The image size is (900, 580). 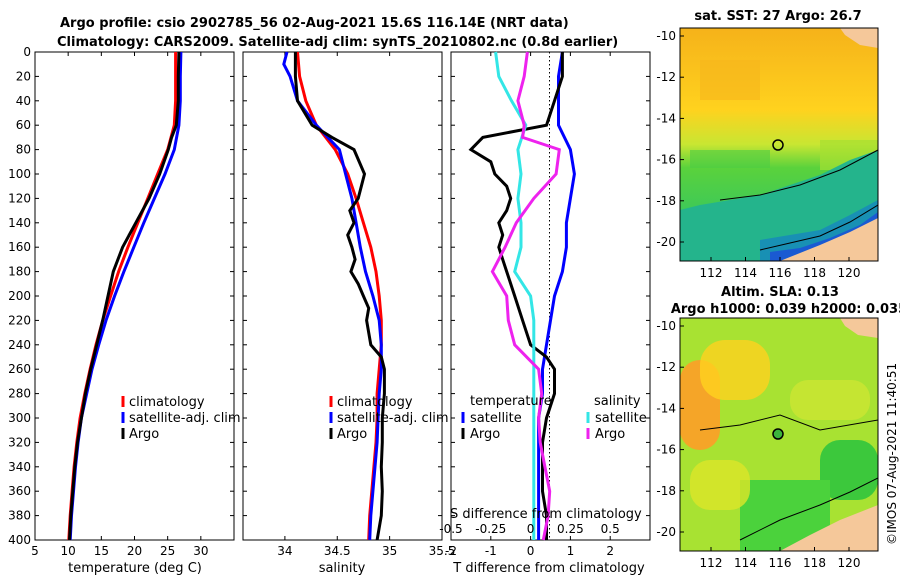 What do you see at coordinates (548, 568) in the screenshot?
I see `tdiff-axis-label: T difference from climatology` at bounding box center [548, 568].